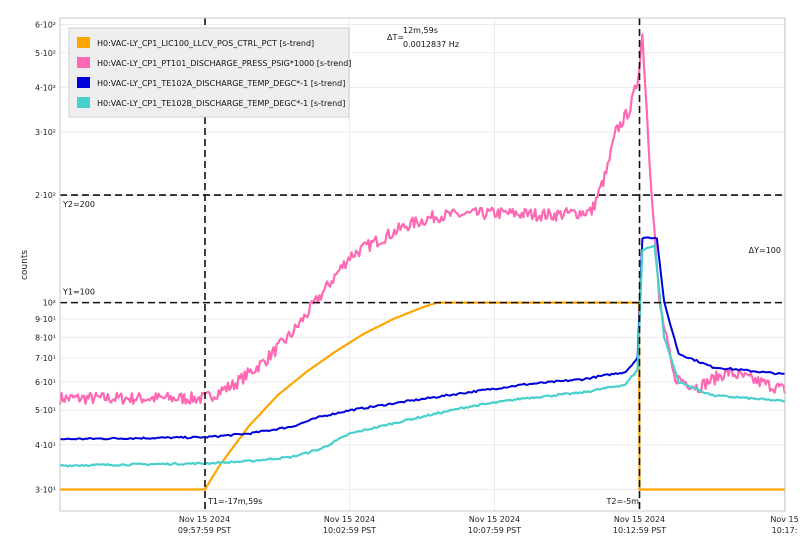 The image size is (804, 551). What do you see at coordinates (765, 250) in the screenshot?
I see `delta-y-label: ΔY=100` at bounding box center [765, 250].